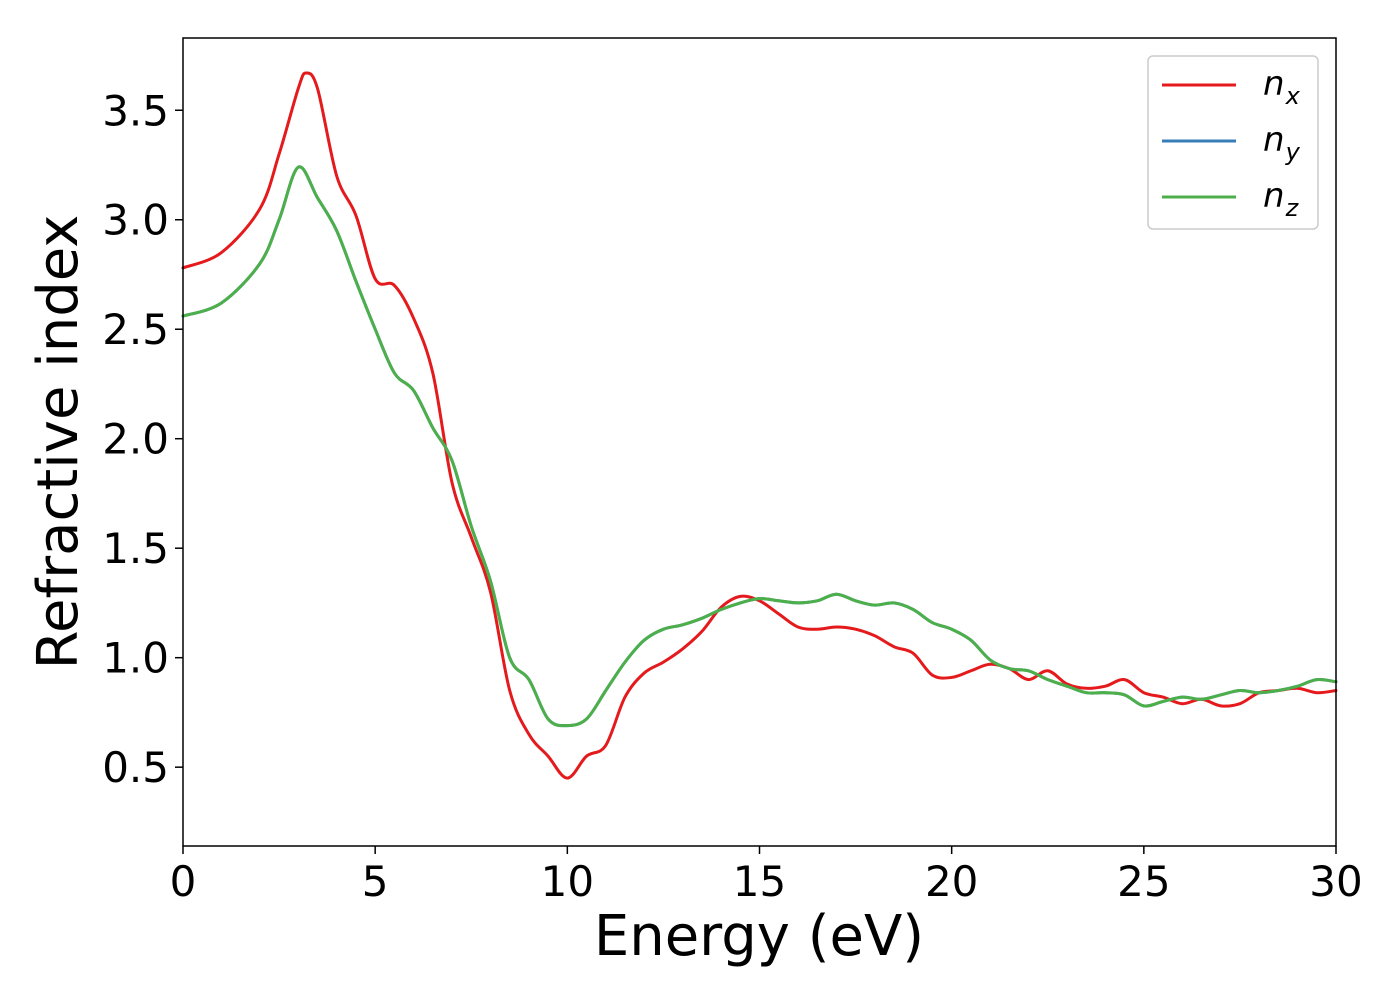 This screenshot has width=1400, height=1000. What do you see at coordinates (135, 110) in the screenshot?
I see `y-tick-label: 3.5` at bounding box center [135, 110].